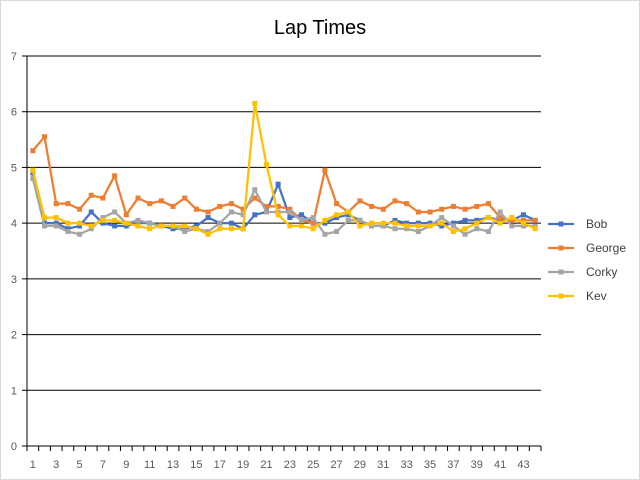  I want to click on series-corky, so click(284, 206).